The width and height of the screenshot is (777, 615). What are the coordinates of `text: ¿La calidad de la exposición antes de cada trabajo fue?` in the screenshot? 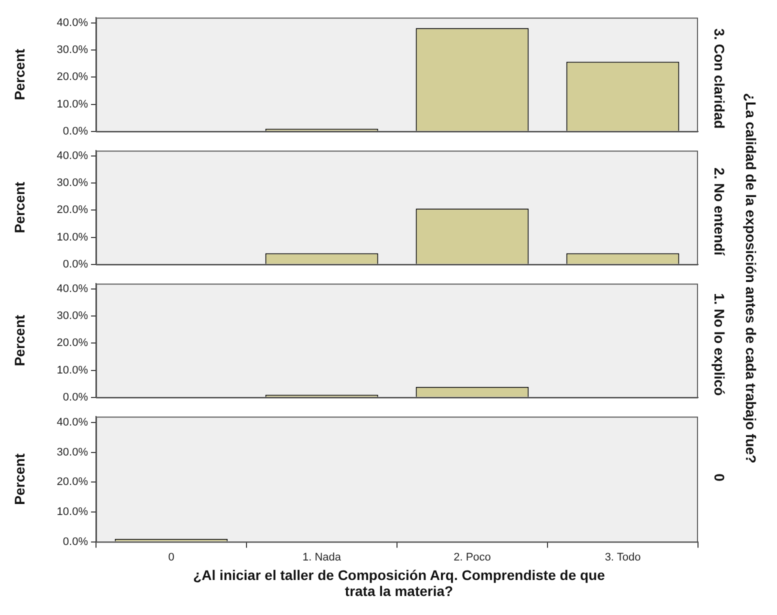 It's located at (751, 278).